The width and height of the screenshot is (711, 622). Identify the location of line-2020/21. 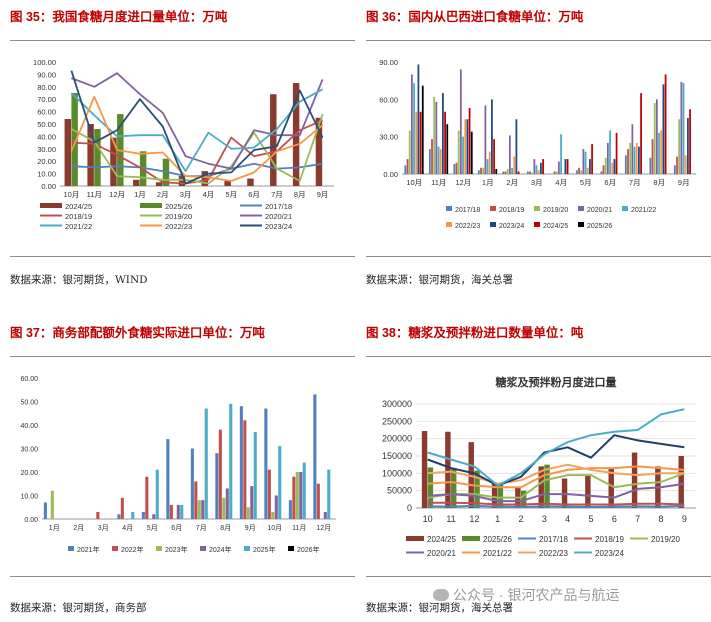
(197, 121).